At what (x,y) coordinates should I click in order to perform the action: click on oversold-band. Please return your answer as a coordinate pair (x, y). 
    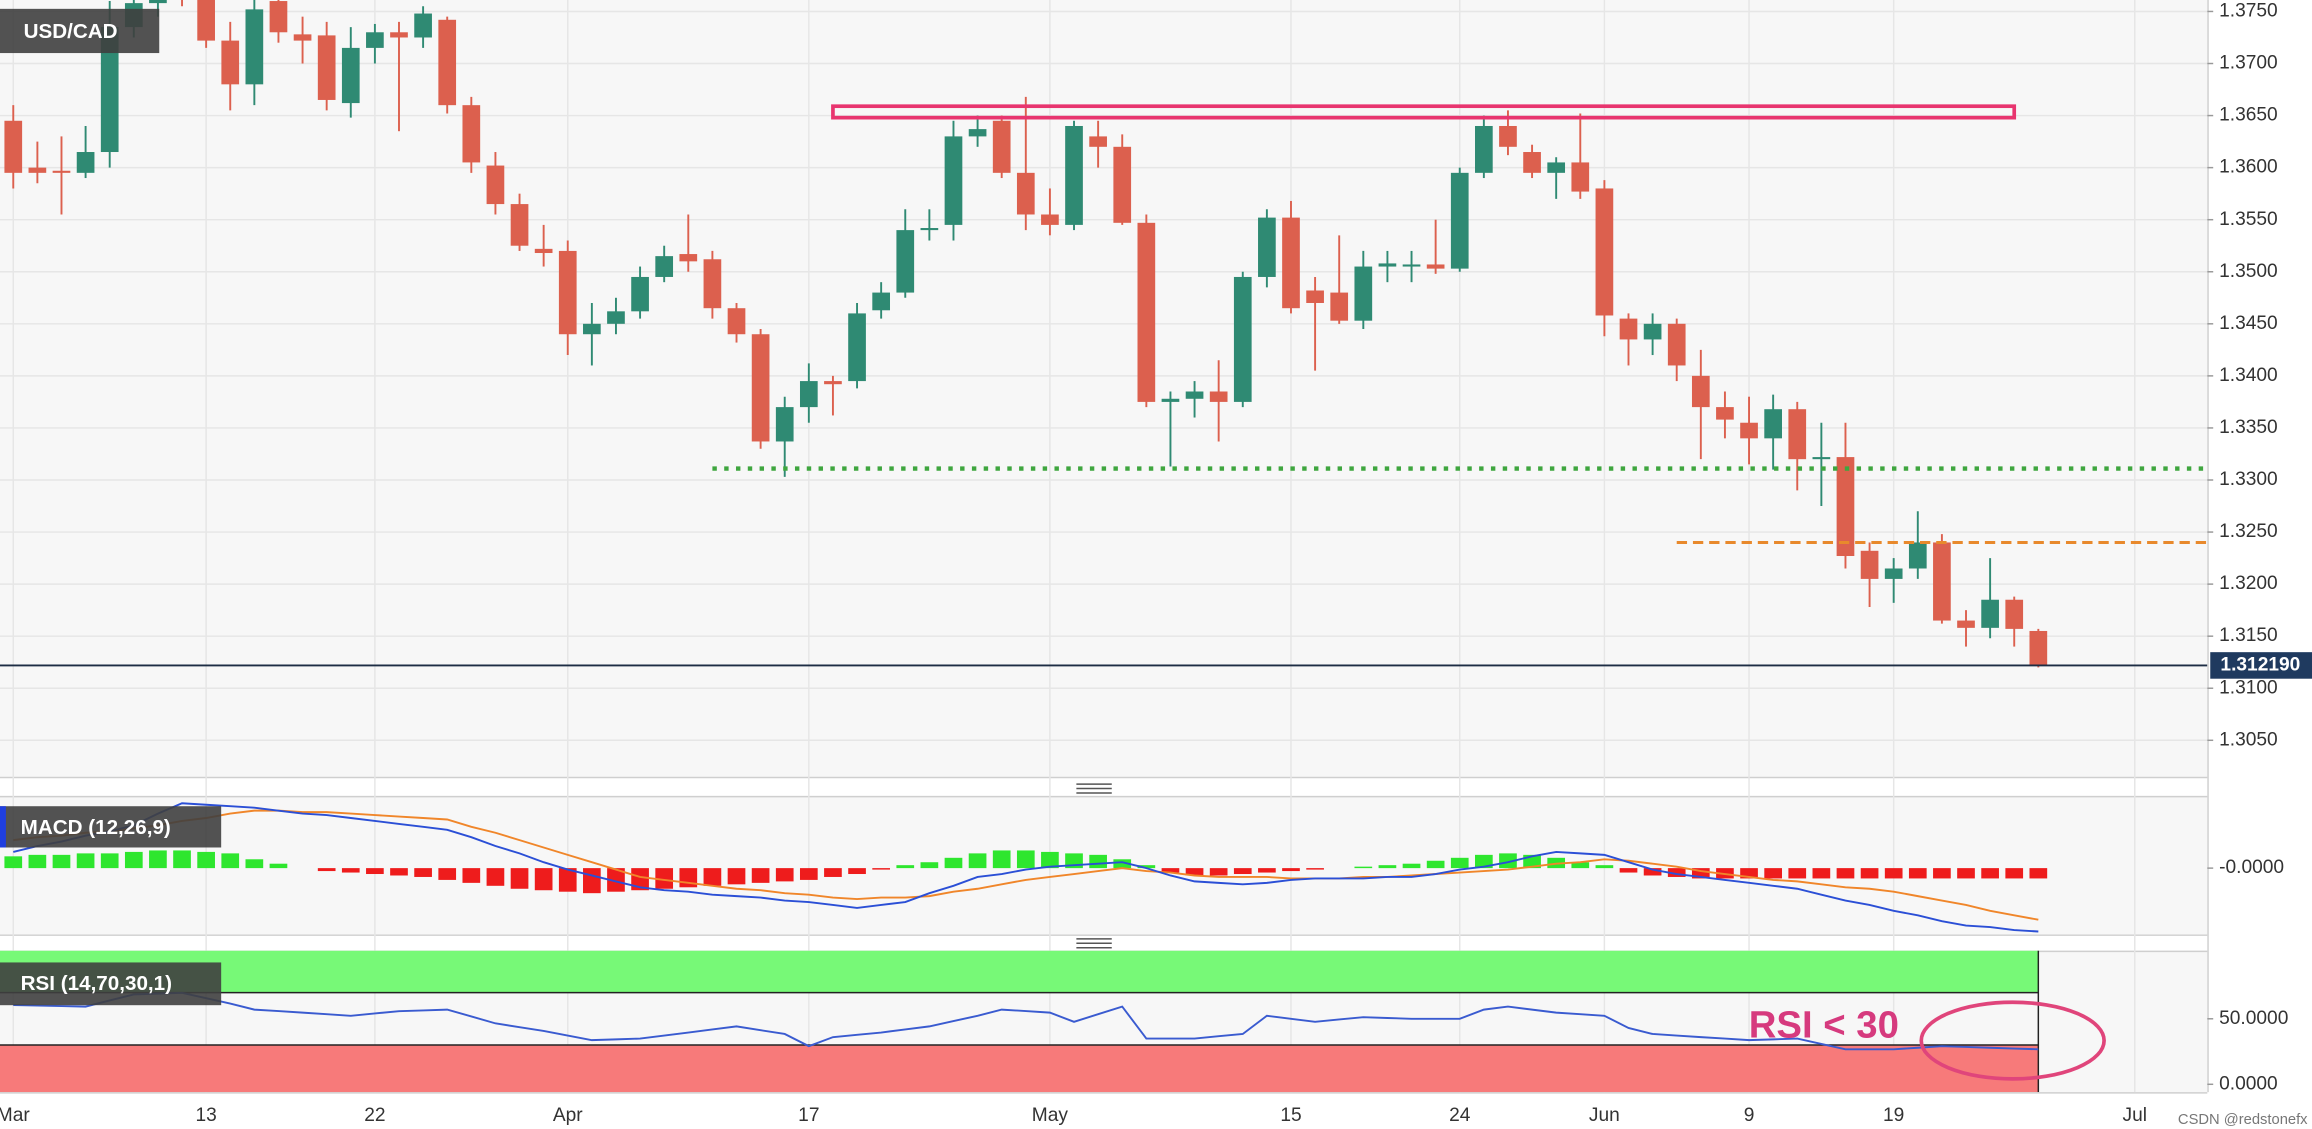
    Looking at the image, I should click on (1019, 1068).